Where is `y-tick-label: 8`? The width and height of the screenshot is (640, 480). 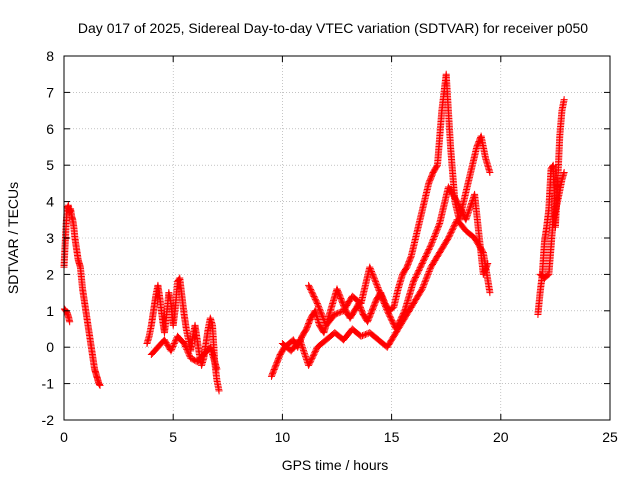
y-tick-label: 8 is located at coordinates (50, 56).